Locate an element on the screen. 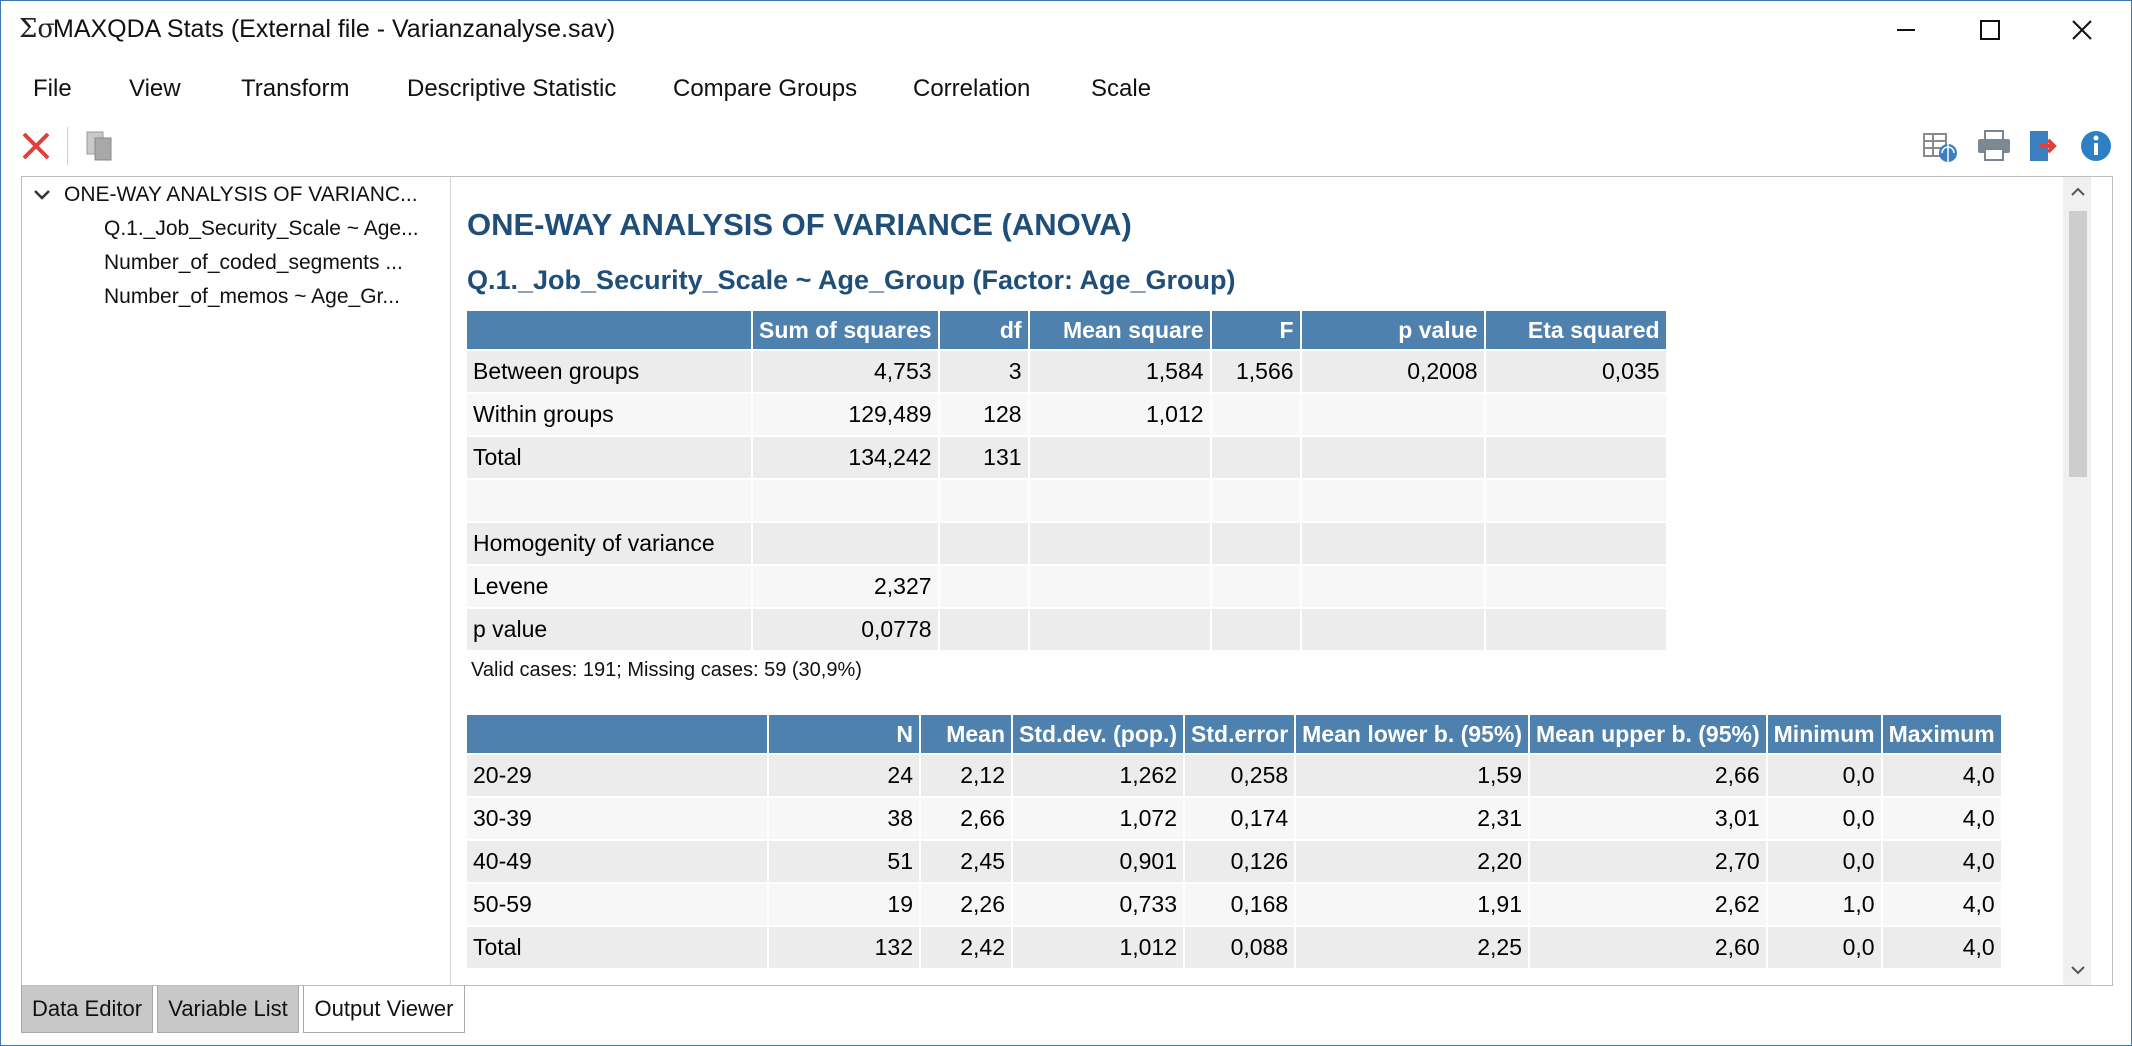 Image resolution: width=2132 pixels, height=1046 pixels. output-title: ONE-WAY ANALYSIS OF VARIANCE (ANOVA) is located at coordinates (799, 224).